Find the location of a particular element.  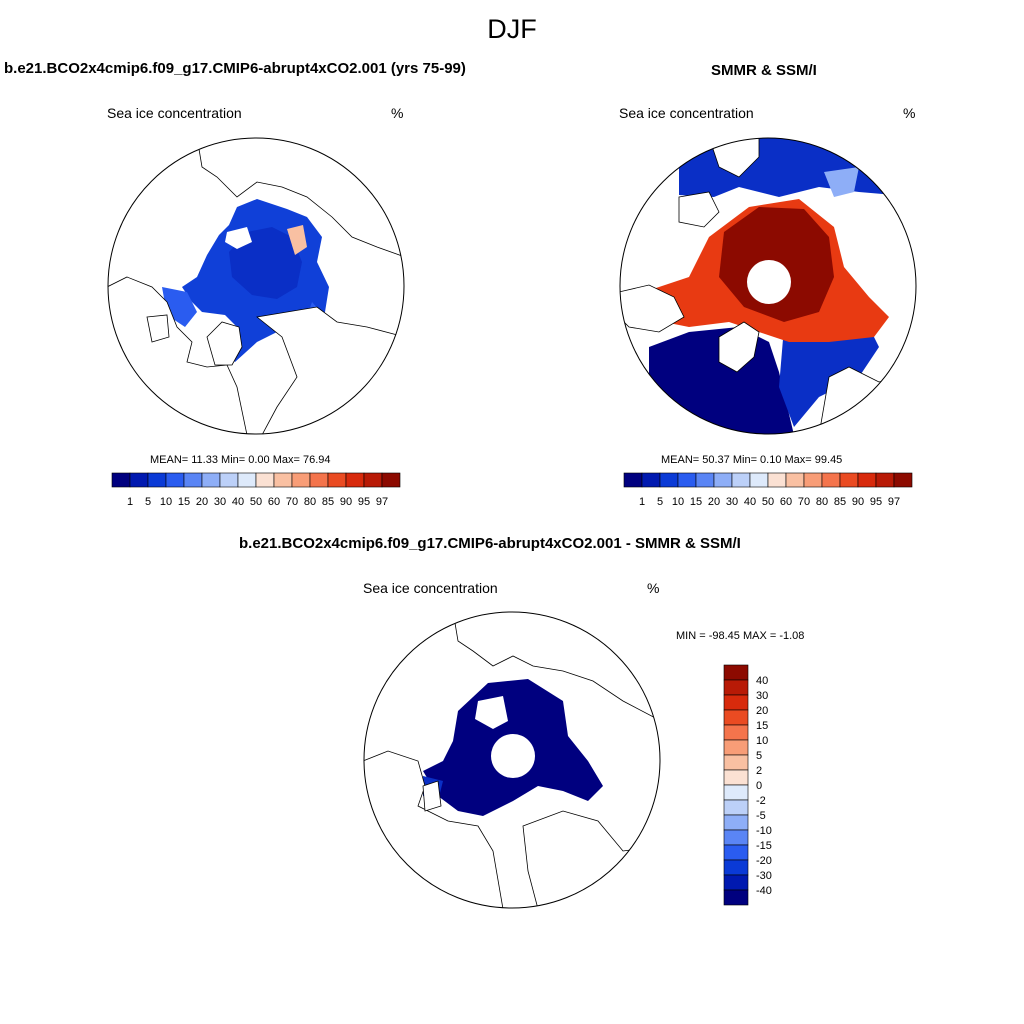

diff-colorbar-tick-label: -10 is located at coordinates (764, 831).